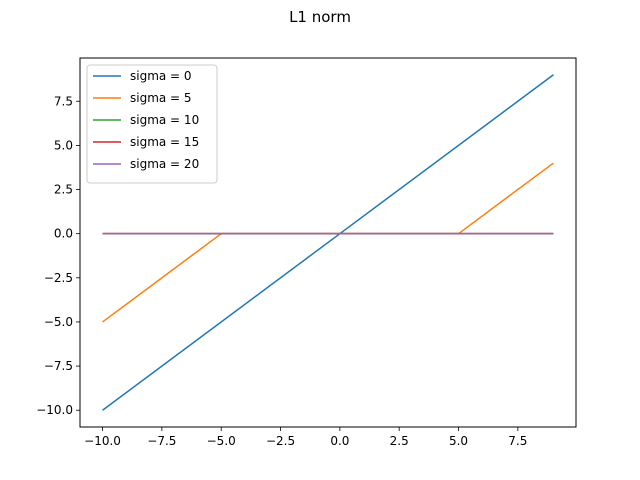  I want to click on y-tick-label: −10.0, so click(54, 410).